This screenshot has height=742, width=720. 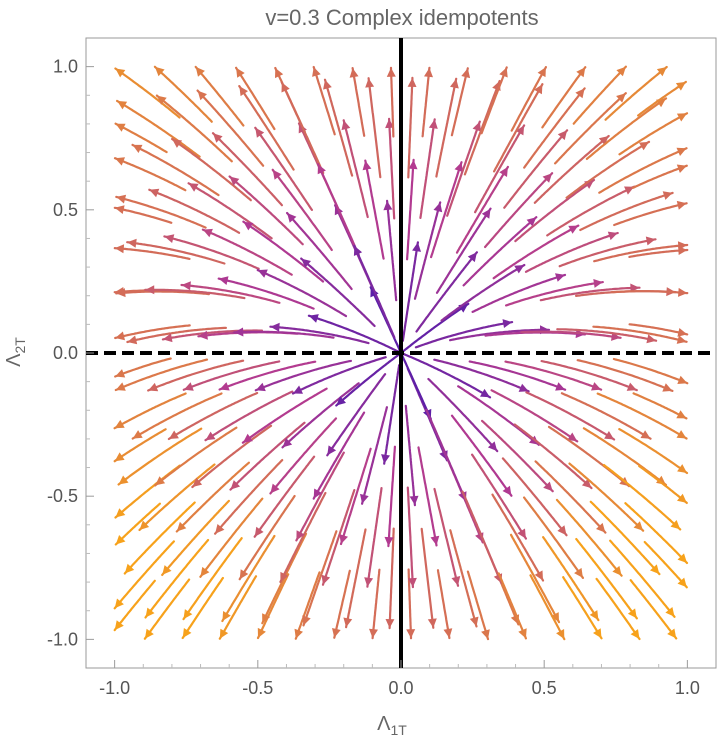 What do you see at coordinates (687, 688) in the screenshot?
I see `x-tick-label-4: 1.0` at bounding box center [687, 688].